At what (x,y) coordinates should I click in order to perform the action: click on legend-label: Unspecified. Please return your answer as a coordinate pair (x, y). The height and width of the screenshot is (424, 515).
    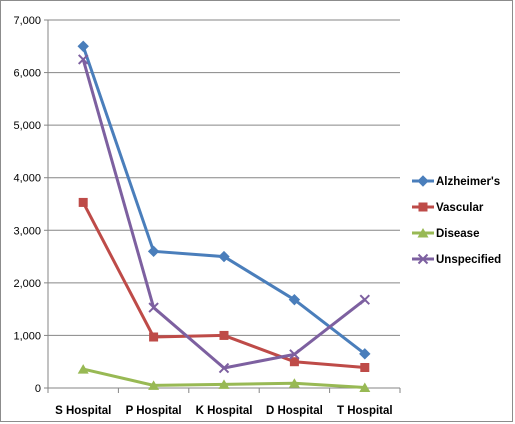
    Looking at the image, I should click on (468, 260).